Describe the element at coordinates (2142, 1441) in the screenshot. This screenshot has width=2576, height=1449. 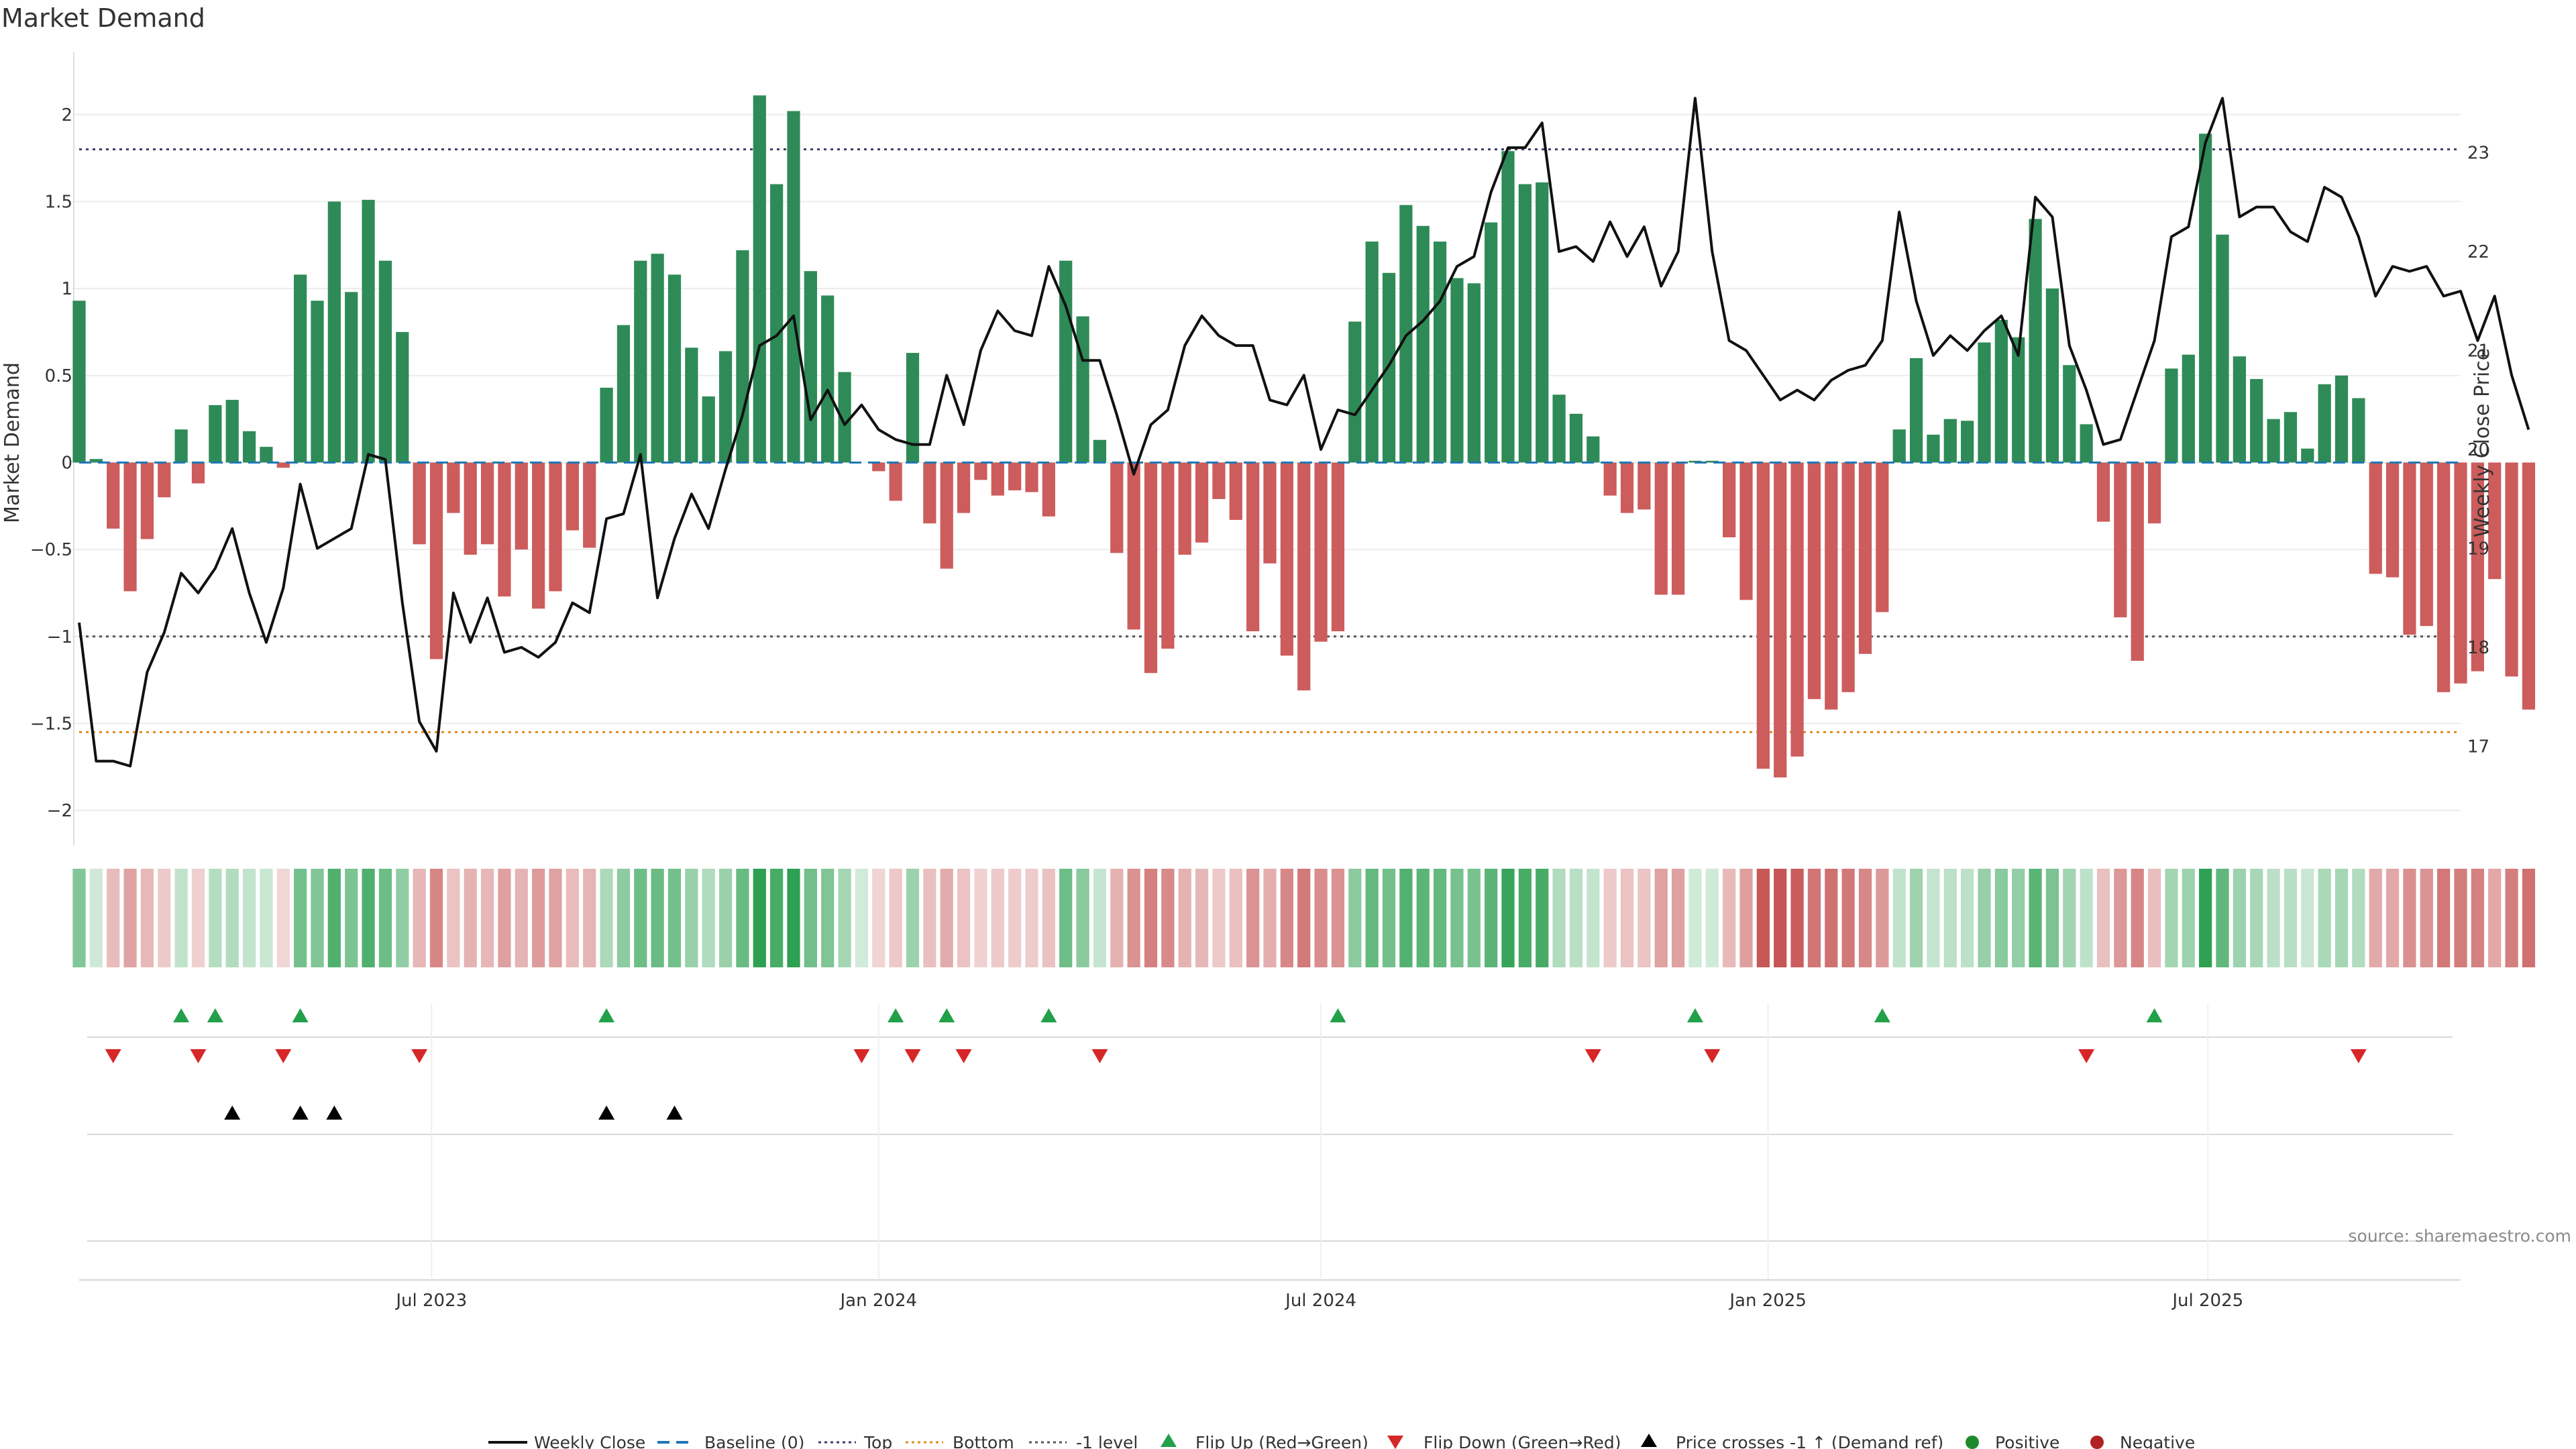
I see `legend-negative: Negative` at that location.